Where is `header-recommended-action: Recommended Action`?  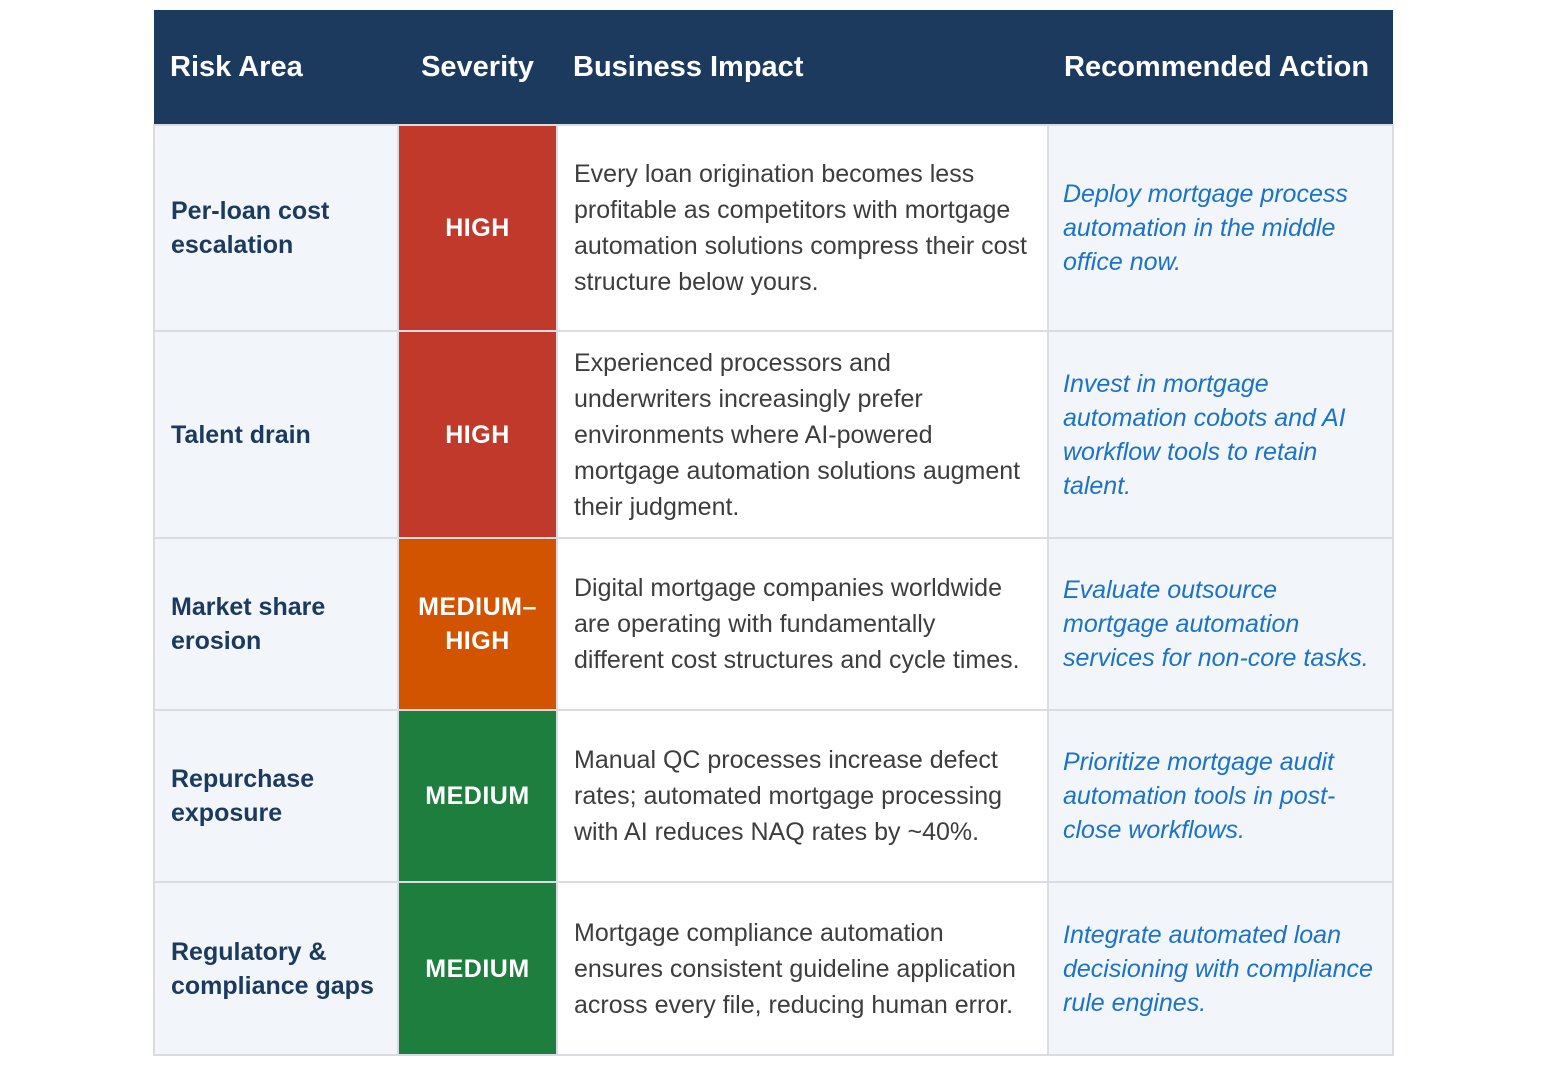
header-recommended-action: Recommended Action is located at coordinates (1220, 67).